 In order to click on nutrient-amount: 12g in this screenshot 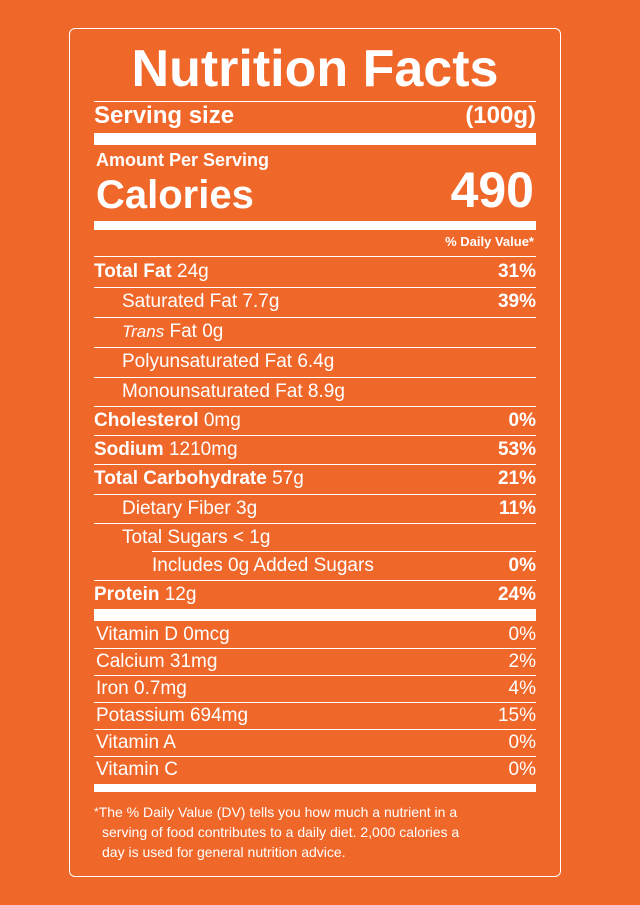, I will do `click(180, 594)`.